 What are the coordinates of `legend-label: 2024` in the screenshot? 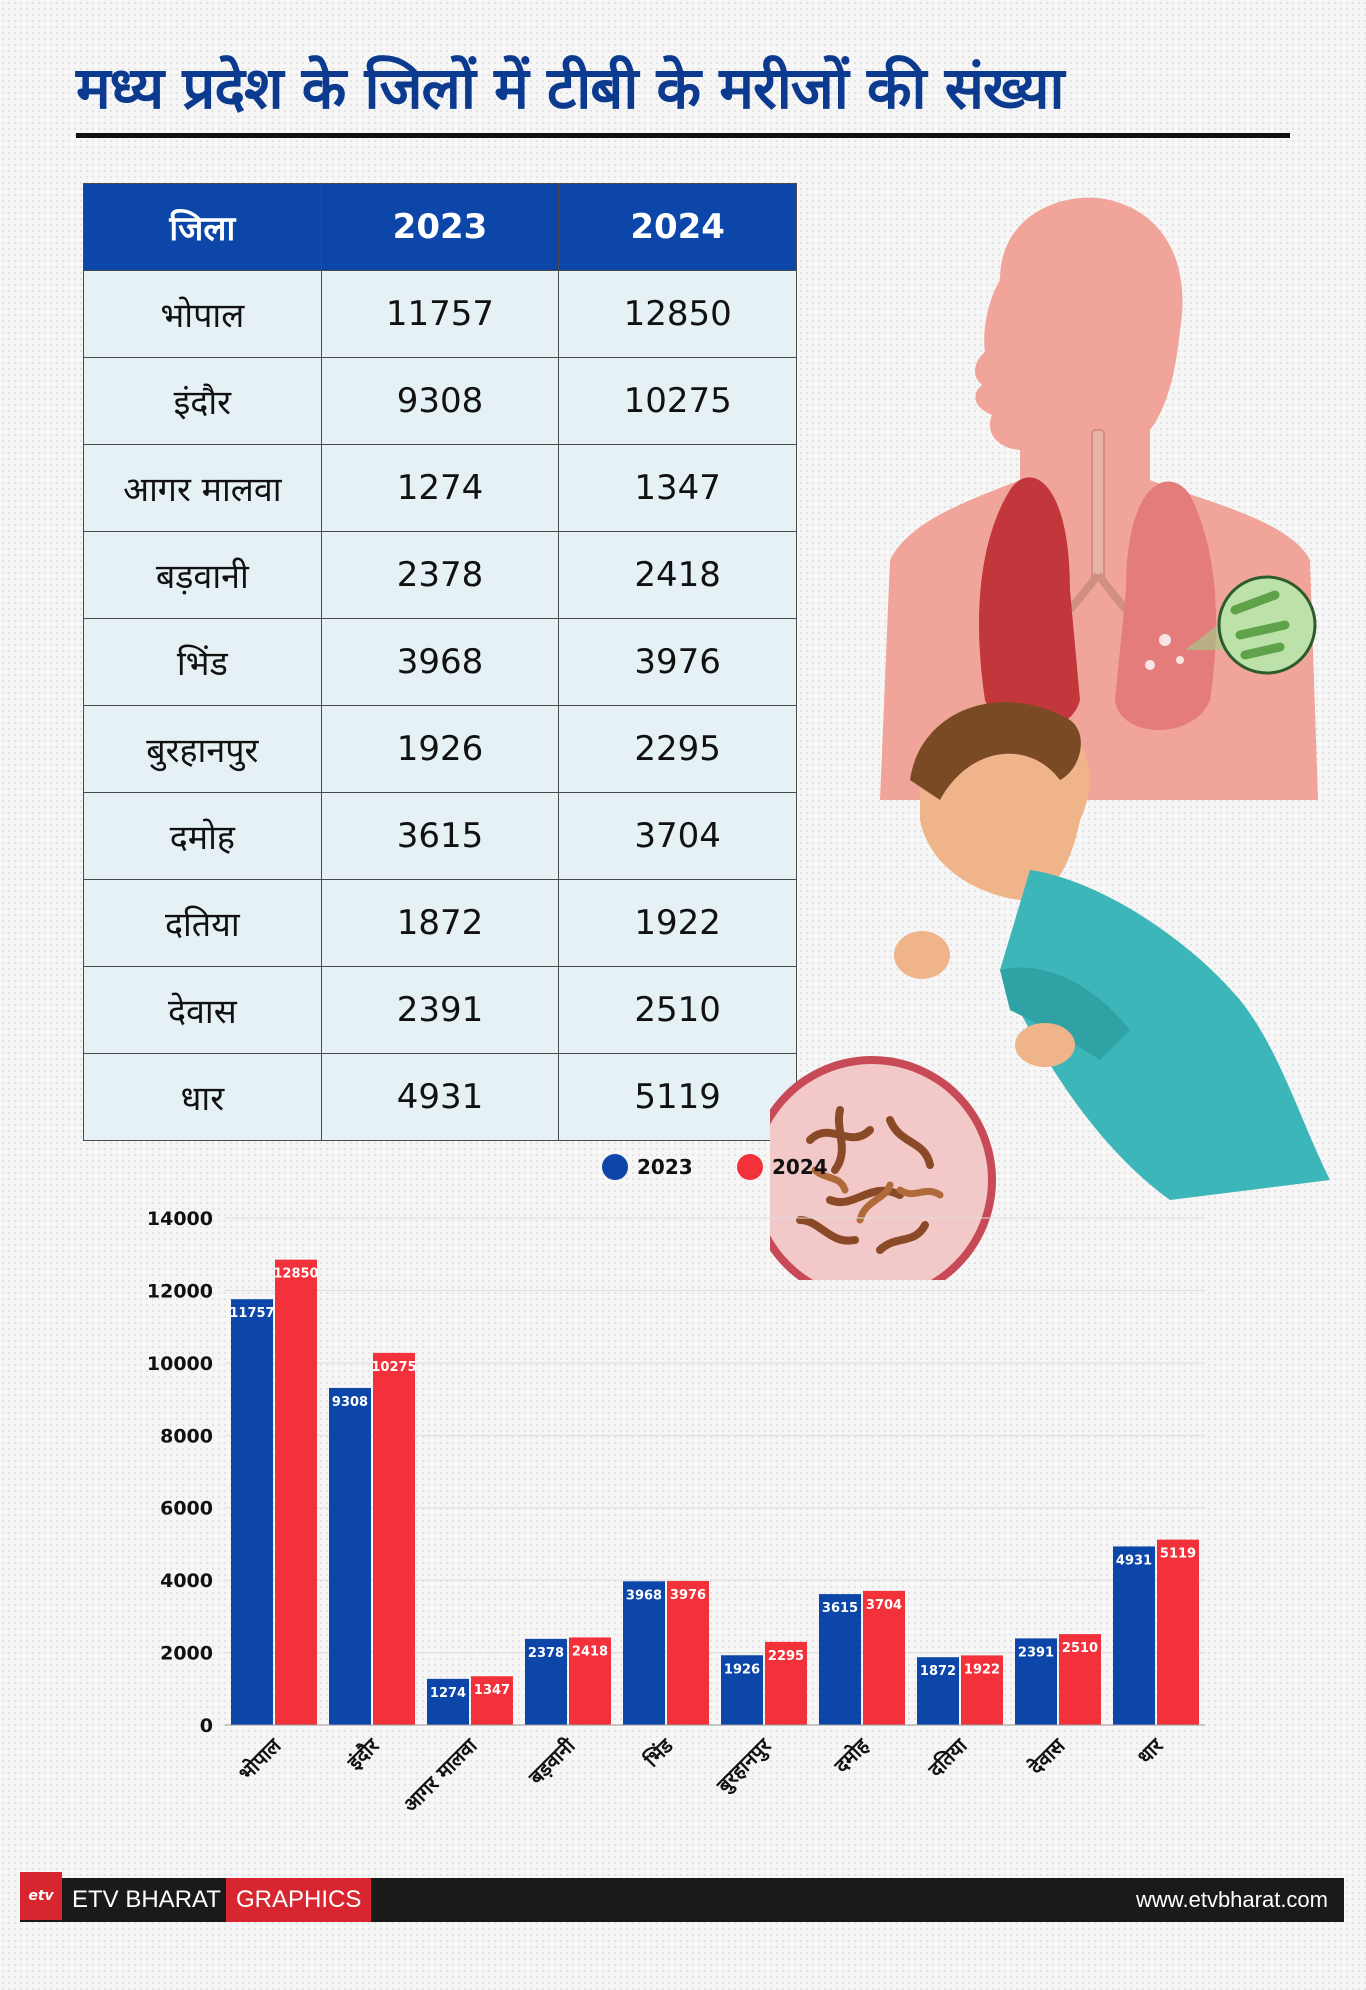 It's located at (800, 1167).